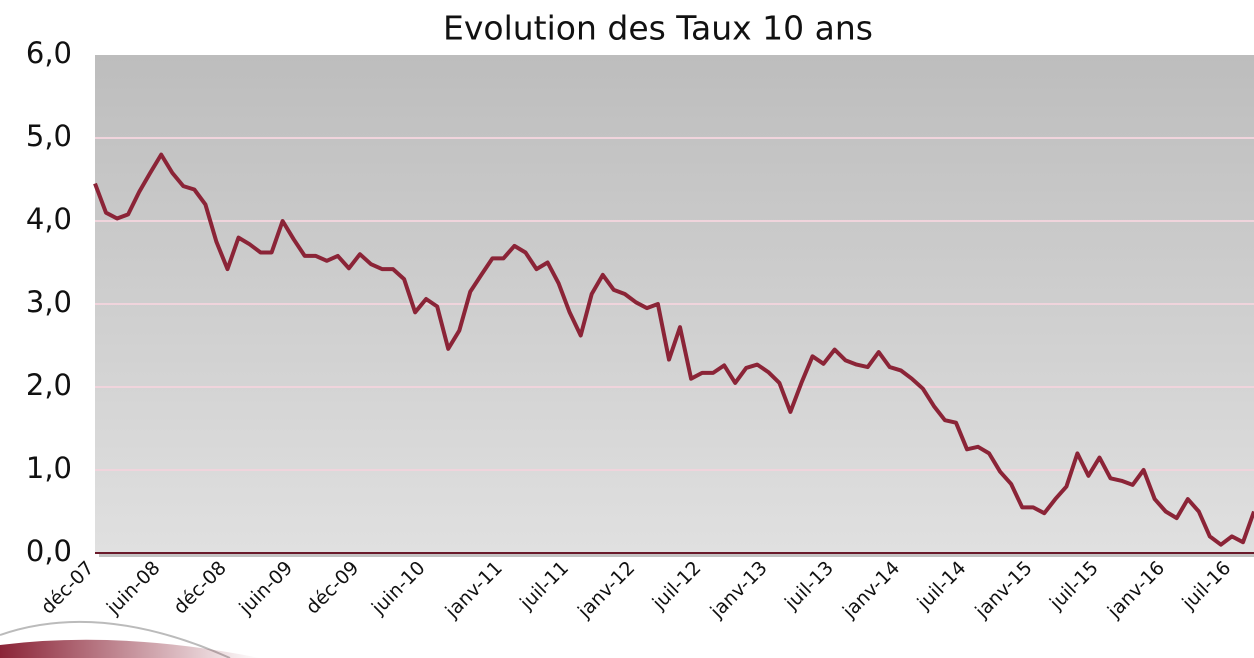 The image size is (1254, 658). What do you see at coordinates (49, 136) in the screenshot?
I see `y-tick-label: 5,0` at bounding box center [49, 136].